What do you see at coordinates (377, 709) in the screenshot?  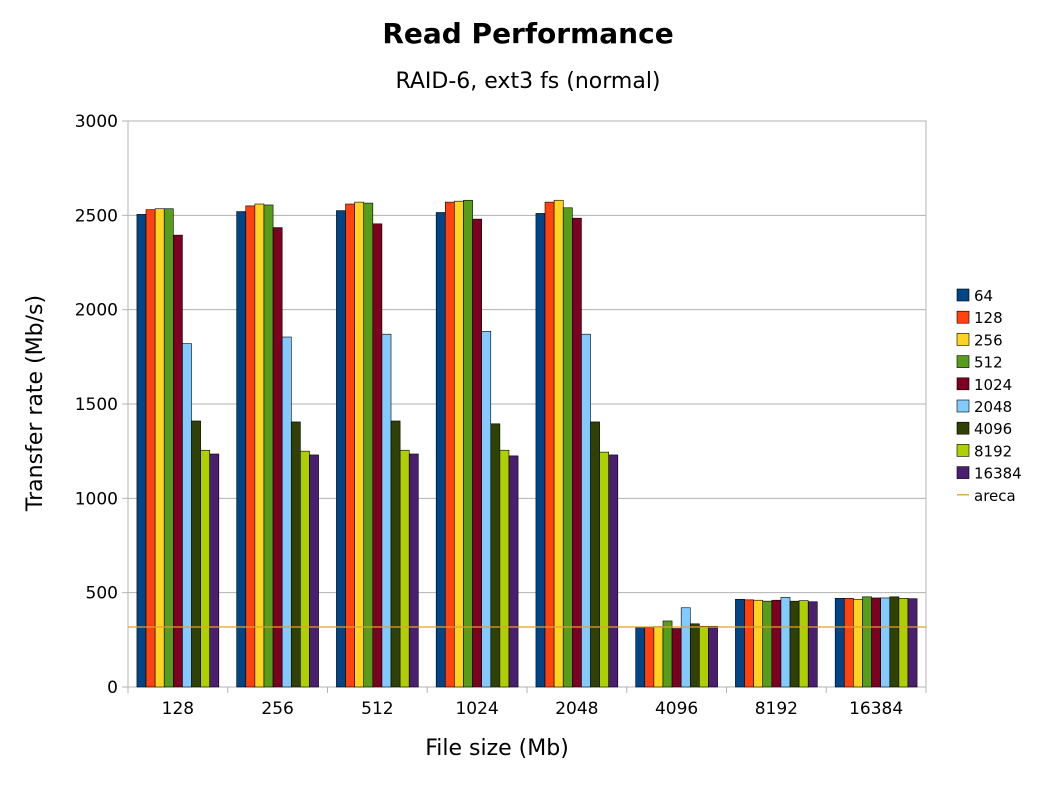 I see `x-tick-label: 512` at bounding box center [377, 709].